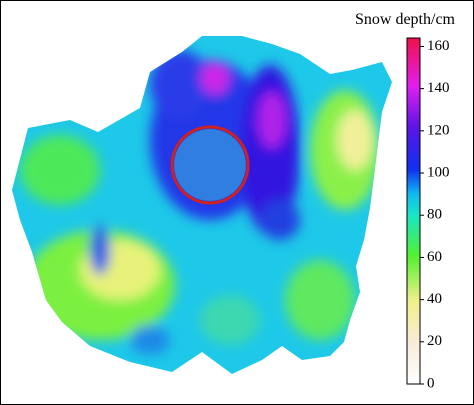 This screenshot has width=474, height=405. Describe the element at coordinates (438, 130) in the screenshot. I see `tick-label: 120` at that location.